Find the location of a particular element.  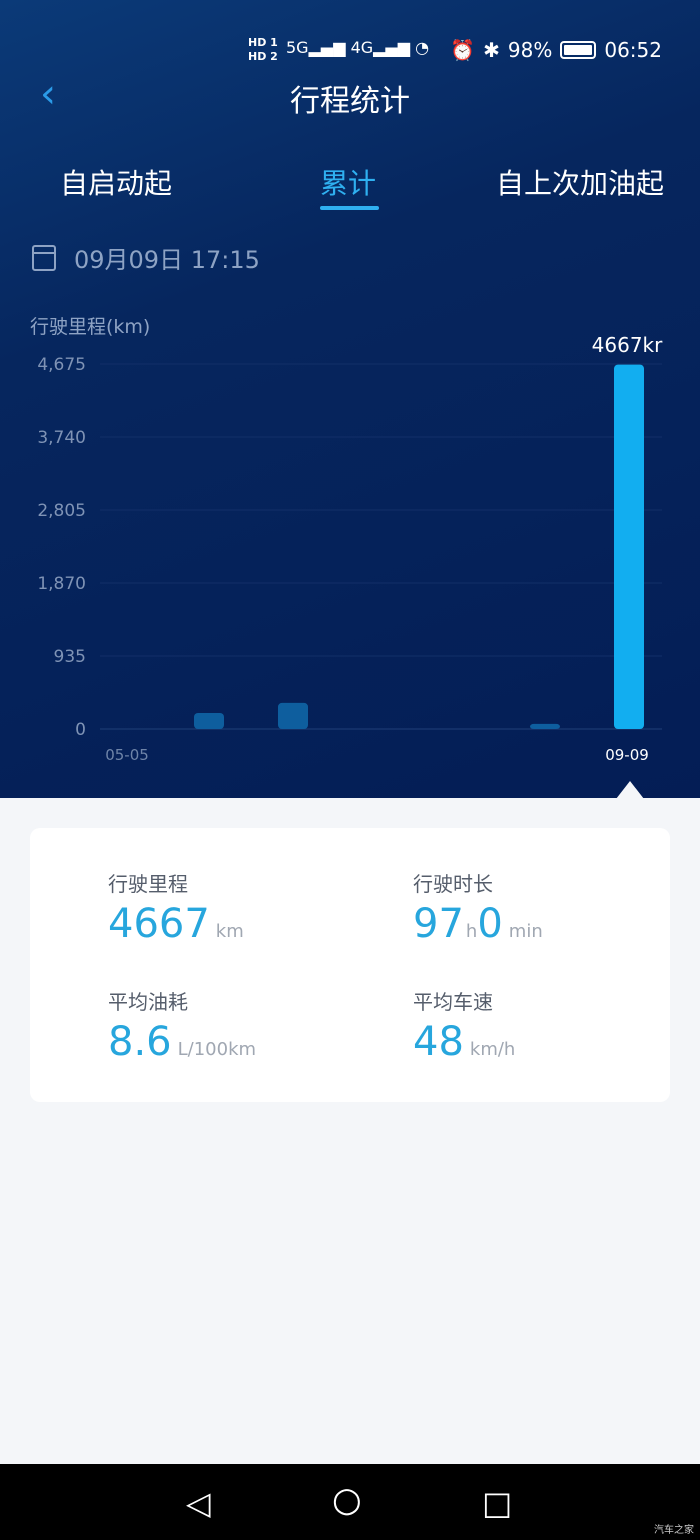

tab-indicator is located at coordinates (349, 208).